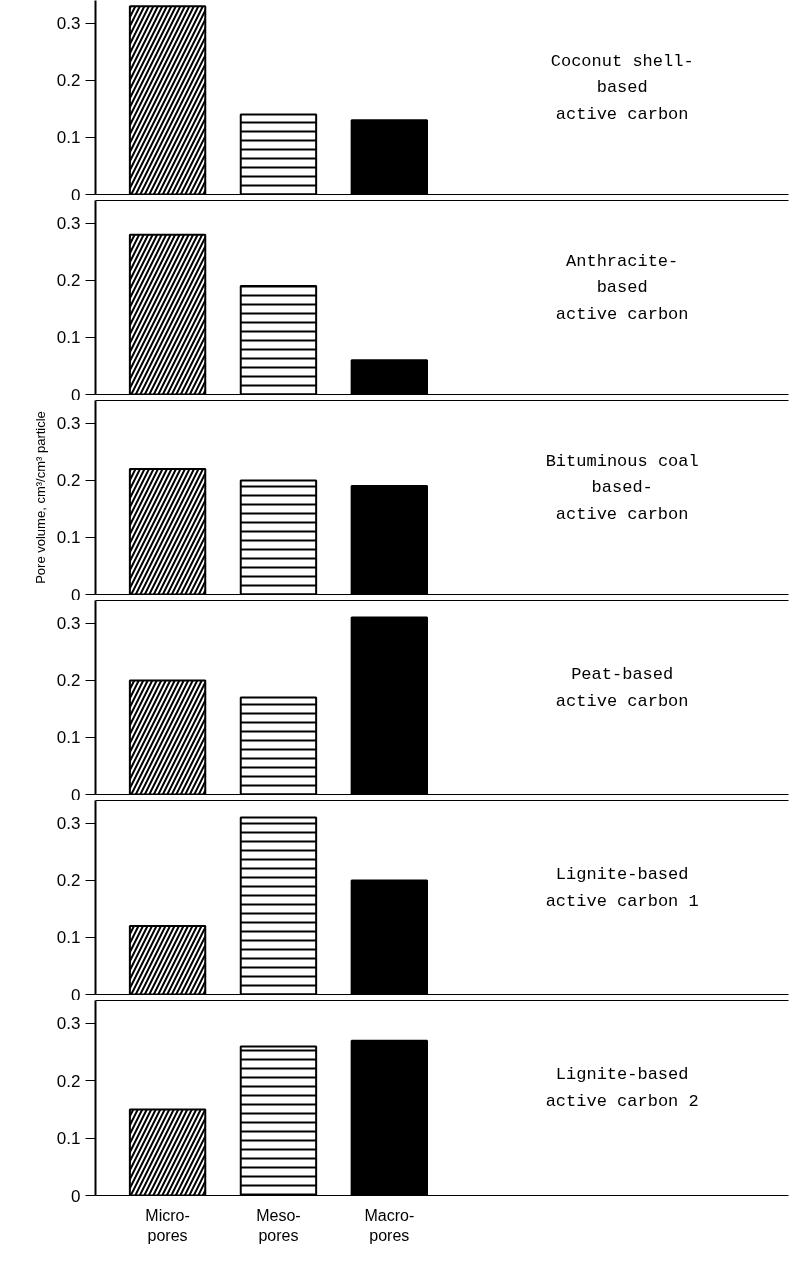 The height and width of the screenshot is (1270, 801). I want to click on text: Bituminous coal based- active carbon, so click(622, 487).